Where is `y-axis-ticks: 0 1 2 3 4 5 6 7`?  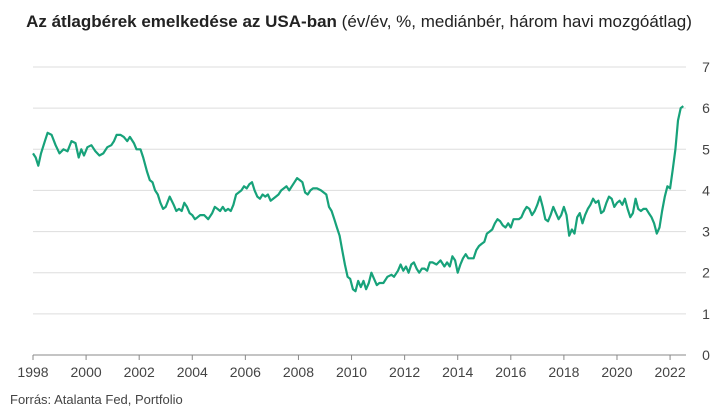 y-axis-ticks: 0 1 2 3 4 5 6 7 is located at coordinates (706, 211).